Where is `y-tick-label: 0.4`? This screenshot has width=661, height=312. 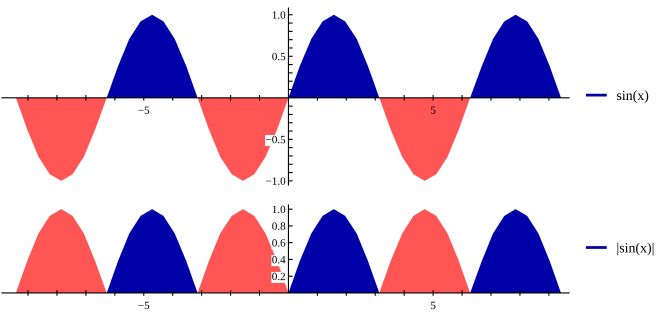 y-tick-label: 0.4 is located at coordinates (279, 260).